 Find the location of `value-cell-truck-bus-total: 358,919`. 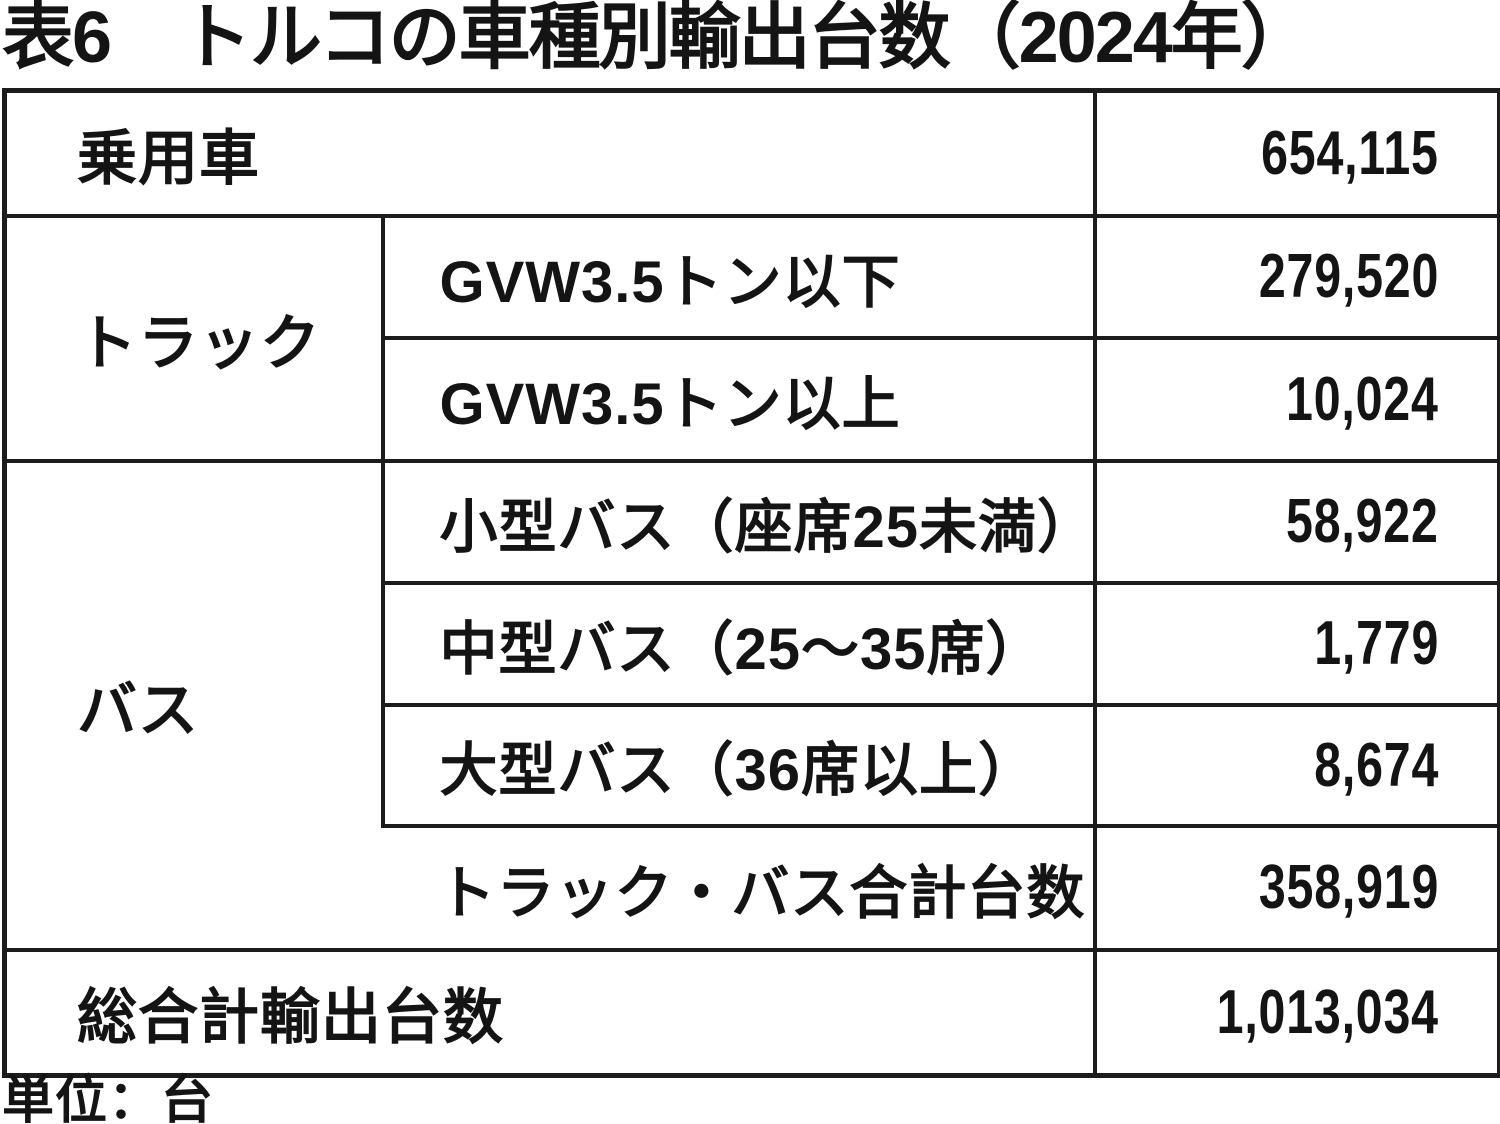

value-cell-truck-bus-total: 358,919 is located at coordinates (1296, 887).